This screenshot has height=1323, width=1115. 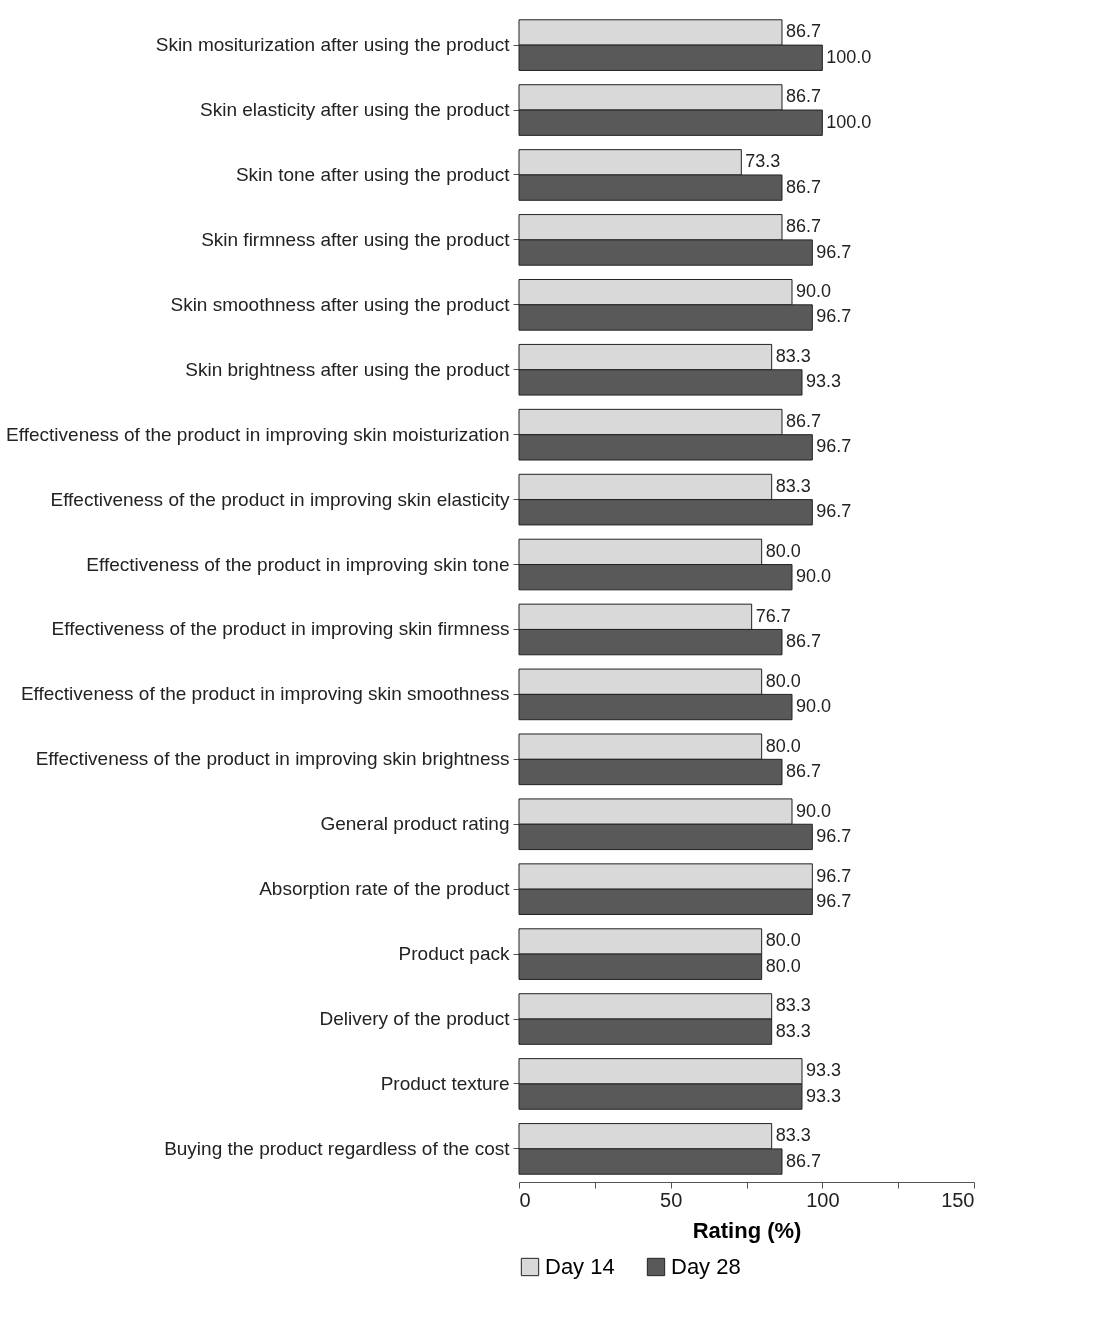 I want to click on y-tick-label: Absorption rate of the product, so click(x=385, y=889).